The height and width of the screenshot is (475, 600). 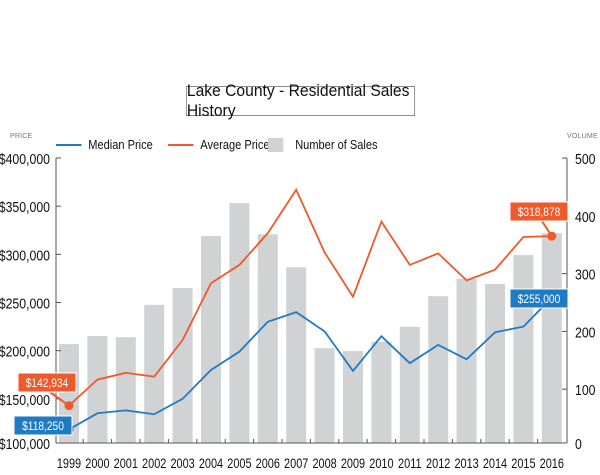 I want to click on legend-sales: Number of Sales, so click(x=323, y=144).